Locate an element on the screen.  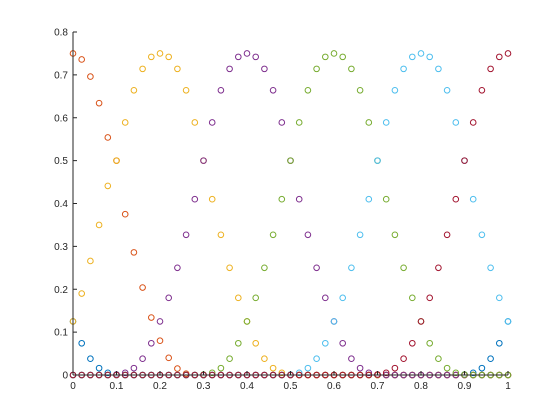
x-tick-label: 0.6 is located at coordinates (334, 386).